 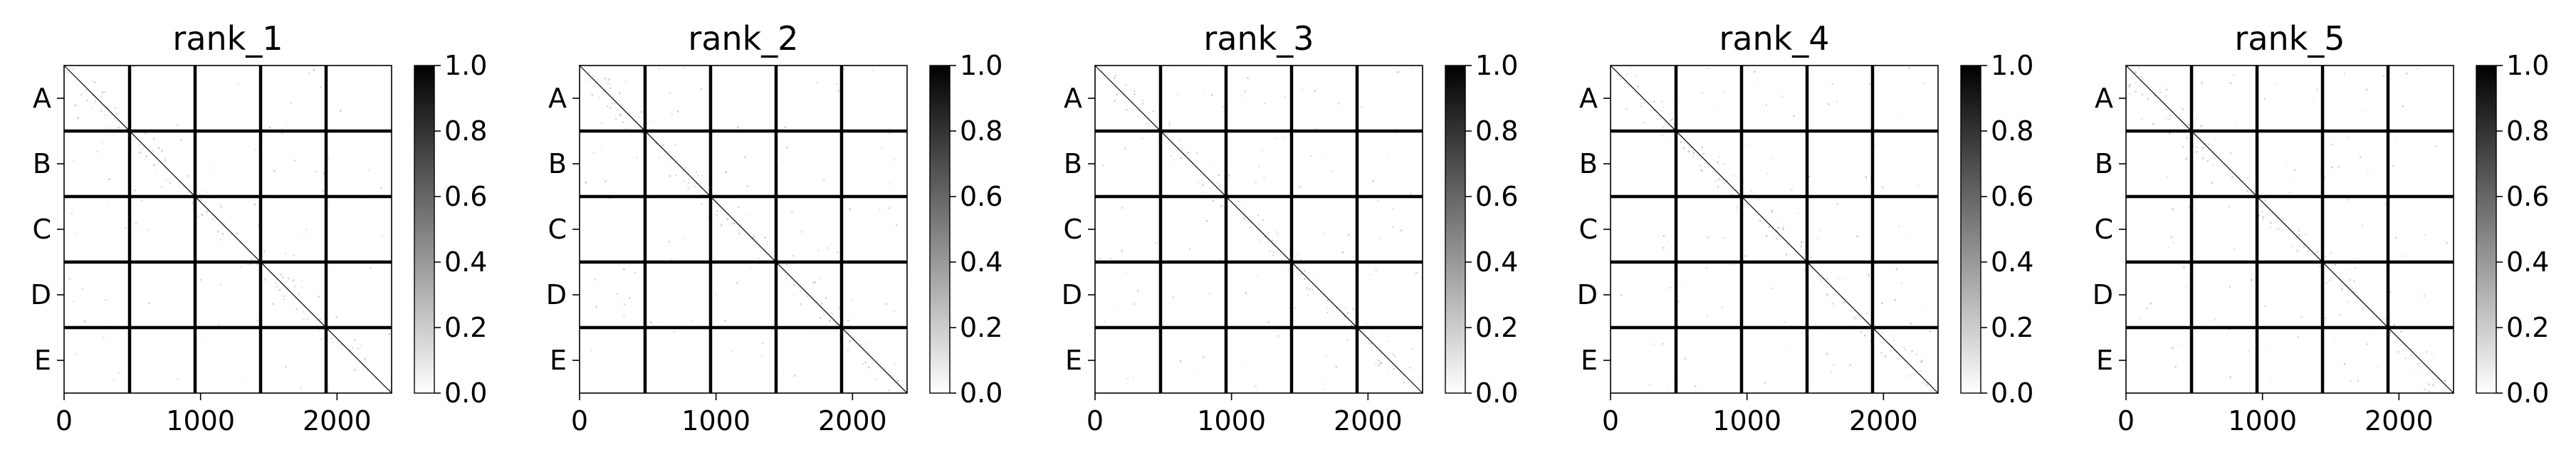 What do you see at coordinates (337, 421) in the screenshot?
I see `x-tick-label: 2000` at bounding box center [337, 421].